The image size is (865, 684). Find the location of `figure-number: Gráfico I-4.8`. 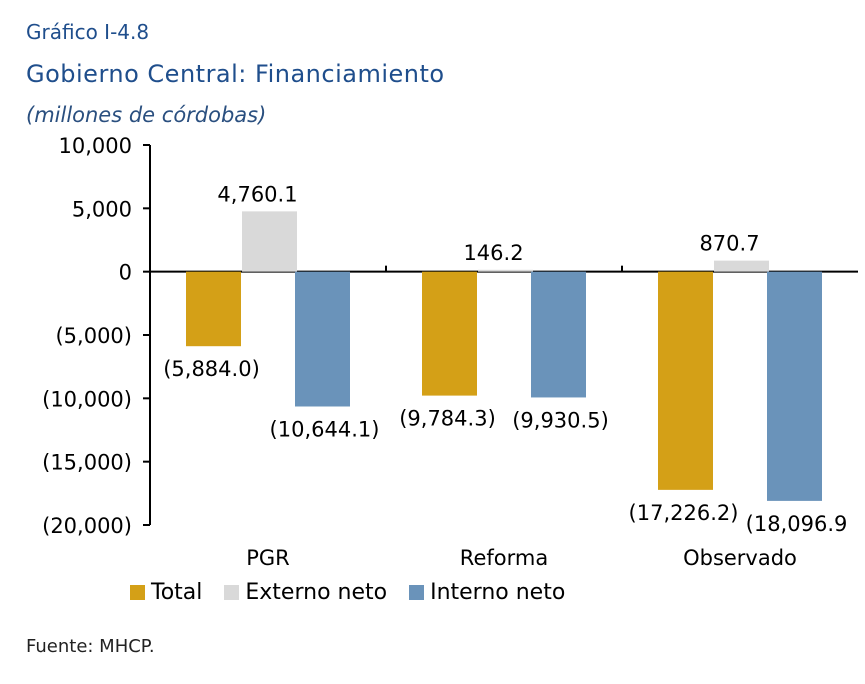

figure-number: Gráfico I-4.8 is located at coordinates (88, 32).